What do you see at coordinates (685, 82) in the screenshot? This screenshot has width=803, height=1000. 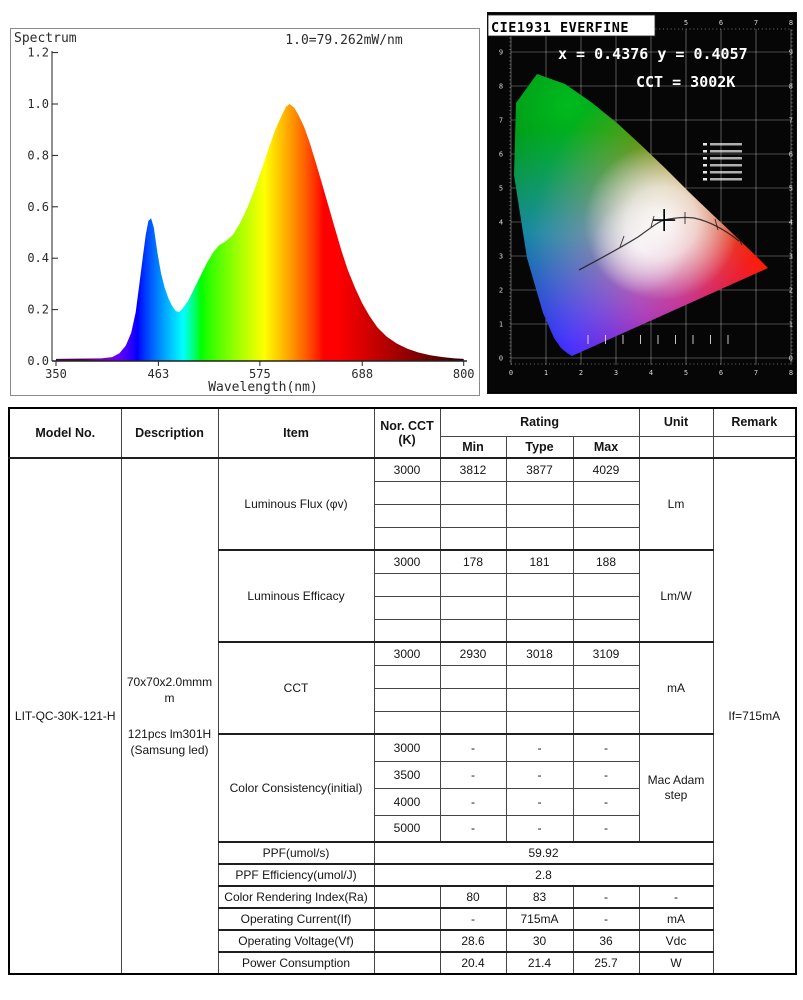 I see `cie-cct-readout: CCT = 3002K` at bounding box center [685, 82].